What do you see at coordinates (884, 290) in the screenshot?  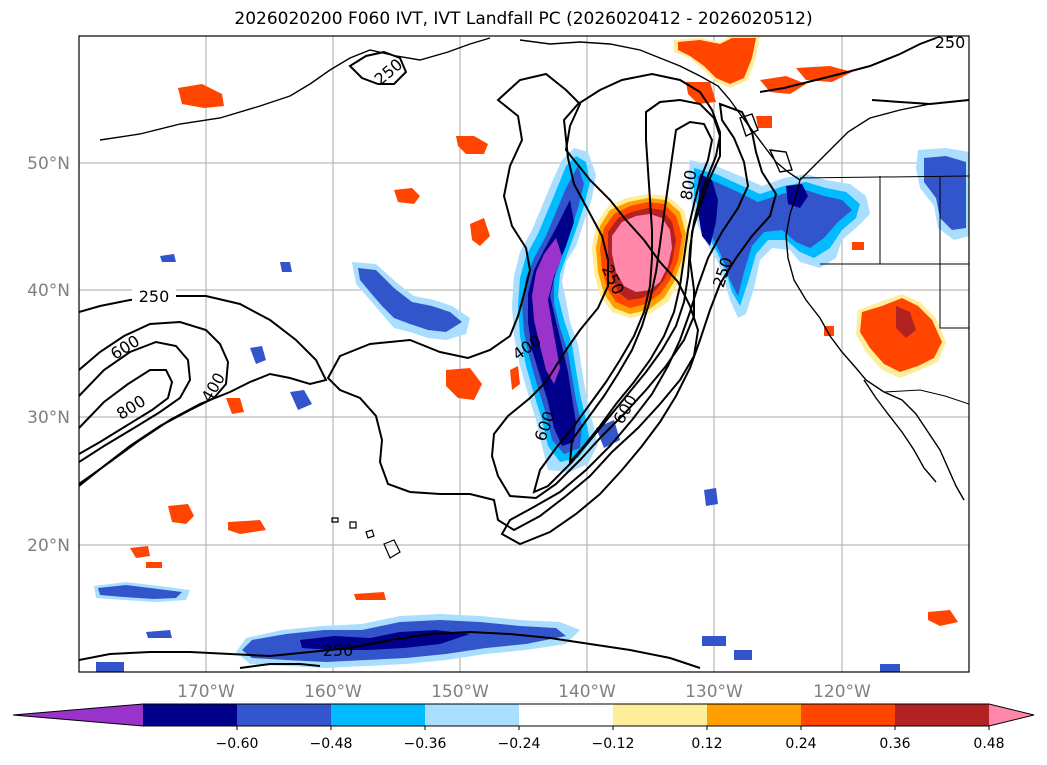 I see `political-borders` at bounding box center [884, 290].